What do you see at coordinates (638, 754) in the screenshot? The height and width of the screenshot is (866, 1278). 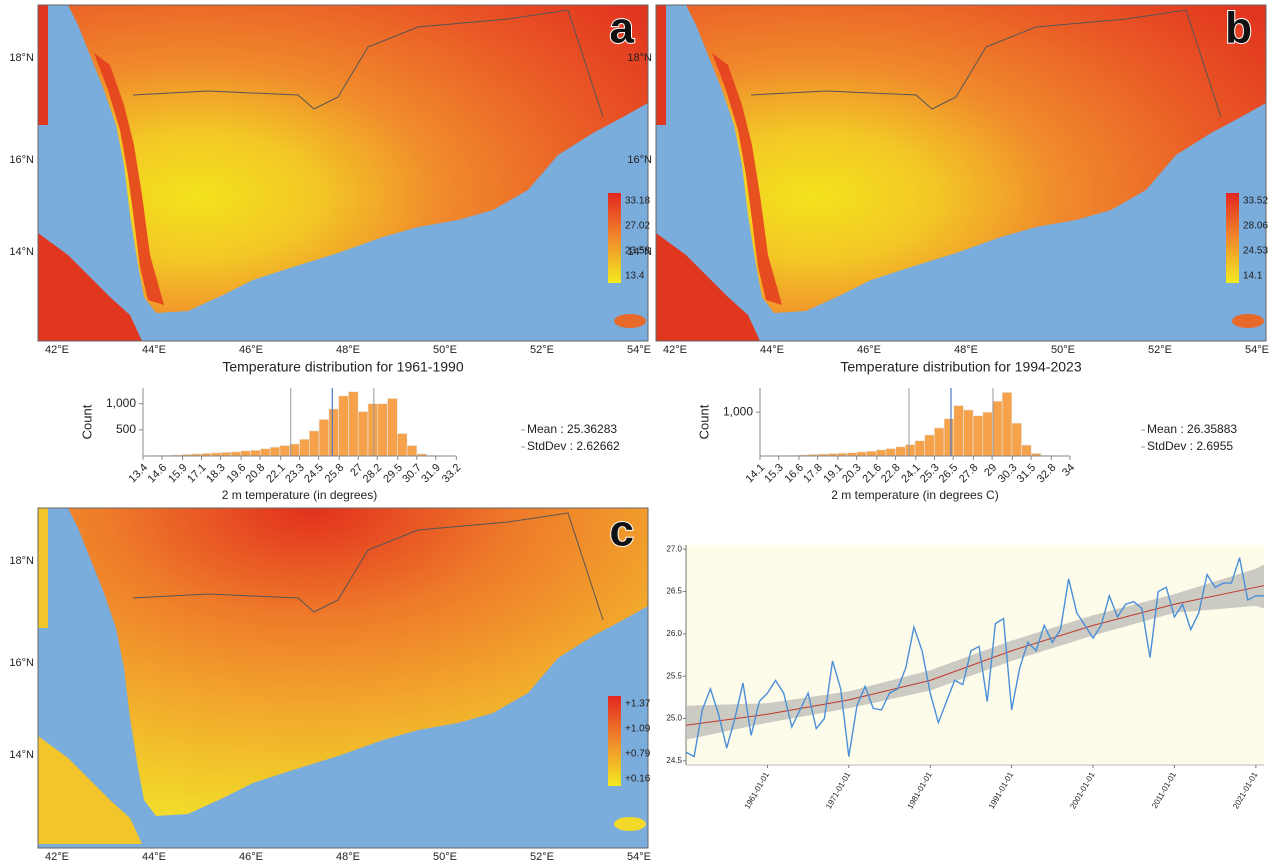 I see `colorbar-label: +0.79` at bounding box center [638, 754].